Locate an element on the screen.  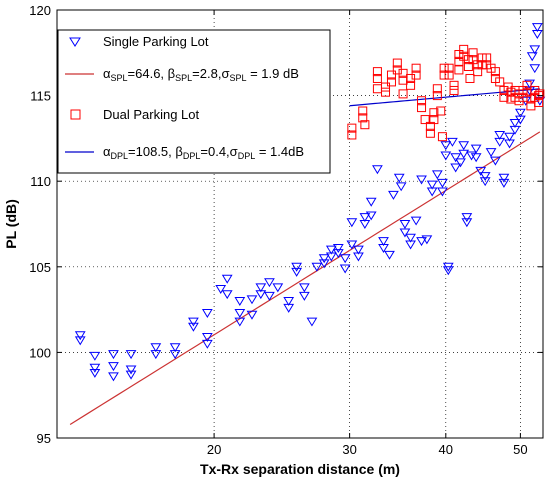
spl-sigma-value: = 1.9 dB is located at coordinates (272, 73).